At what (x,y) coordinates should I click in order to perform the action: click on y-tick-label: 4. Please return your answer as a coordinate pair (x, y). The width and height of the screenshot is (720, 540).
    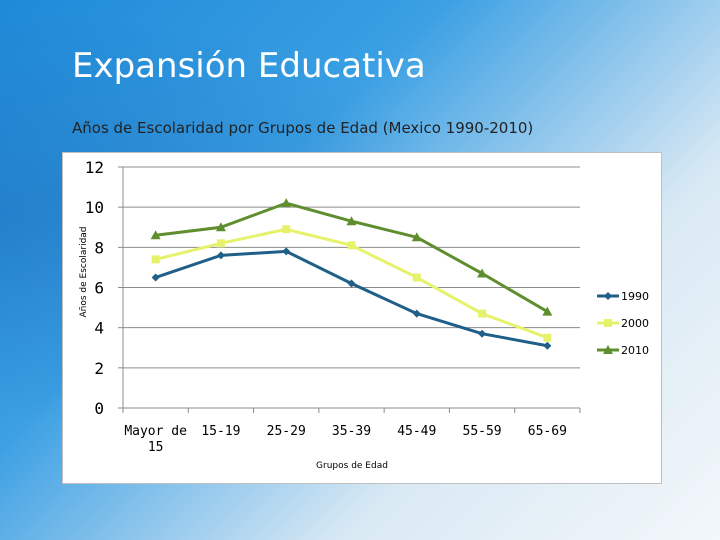
    Looking at the image, I should click on (99, 328).